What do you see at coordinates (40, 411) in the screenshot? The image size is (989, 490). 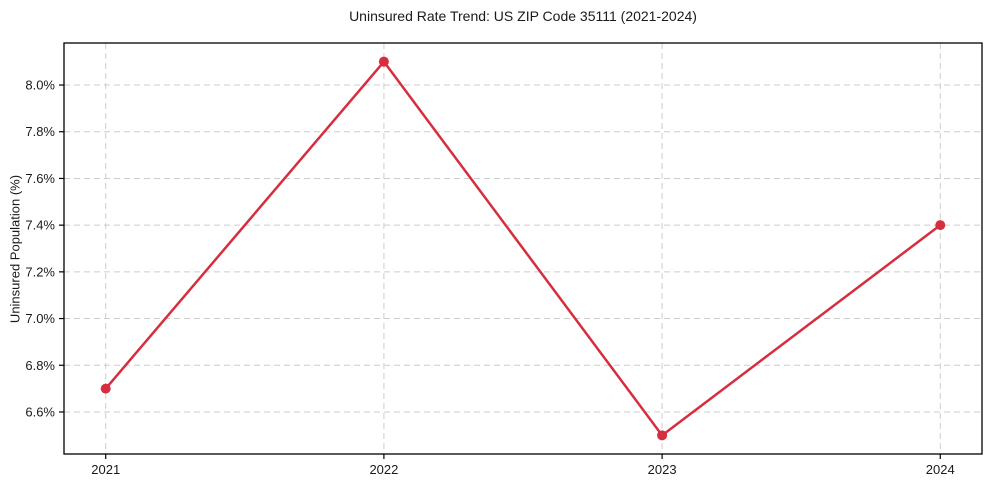 I see `y-tick-label: 6.6%` at bounding box center [40, 411].